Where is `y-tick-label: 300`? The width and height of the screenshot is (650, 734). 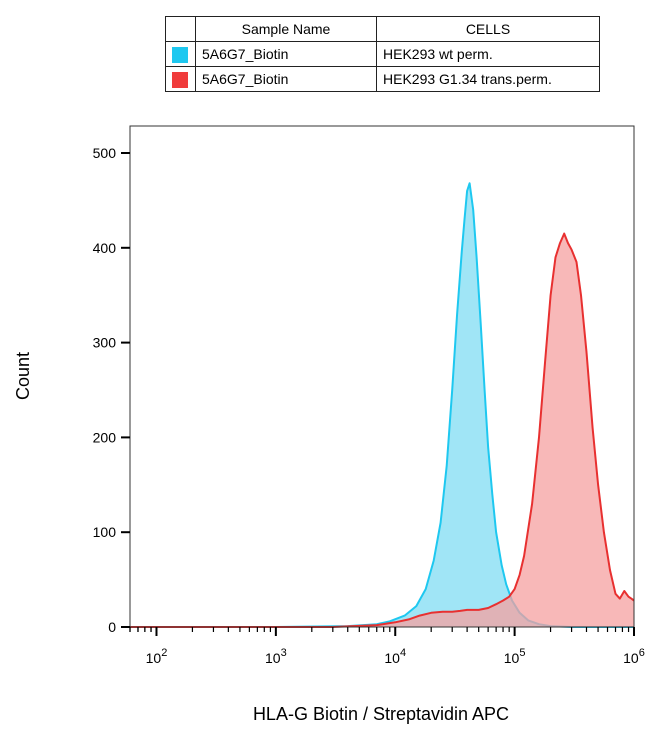
y-tick-label: 300 is located at coordinates (105, 343).